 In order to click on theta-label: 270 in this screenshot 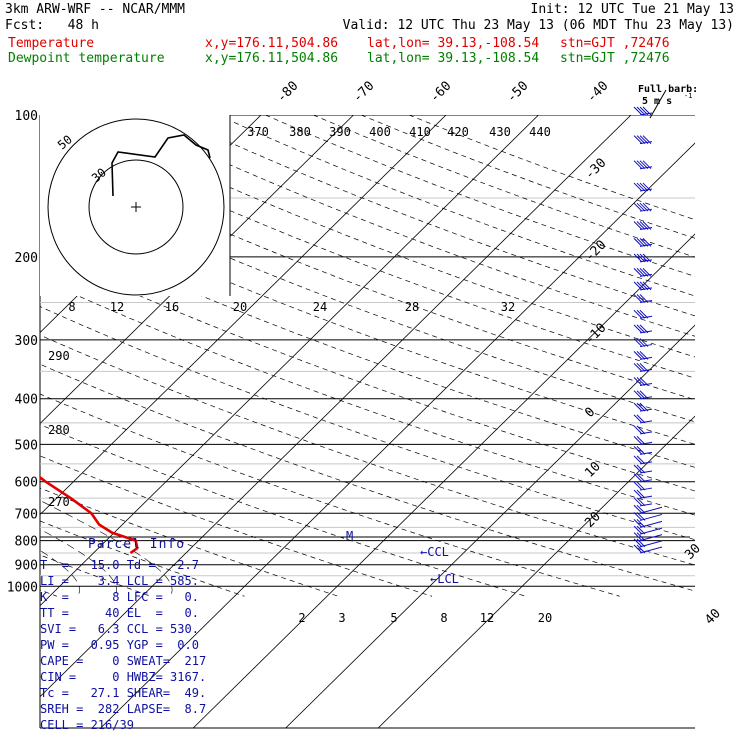, I will do `click(59, 502)`.